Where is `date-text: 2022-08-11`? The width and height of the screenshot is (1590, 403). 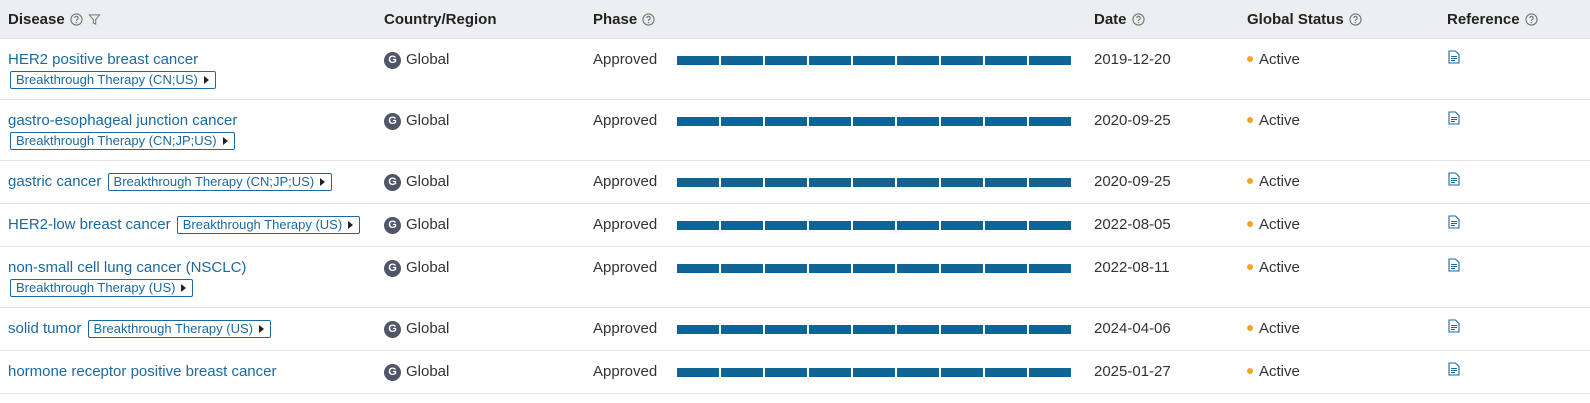 date-text: 2022-08-11 is located at coordinates (1132, 267).